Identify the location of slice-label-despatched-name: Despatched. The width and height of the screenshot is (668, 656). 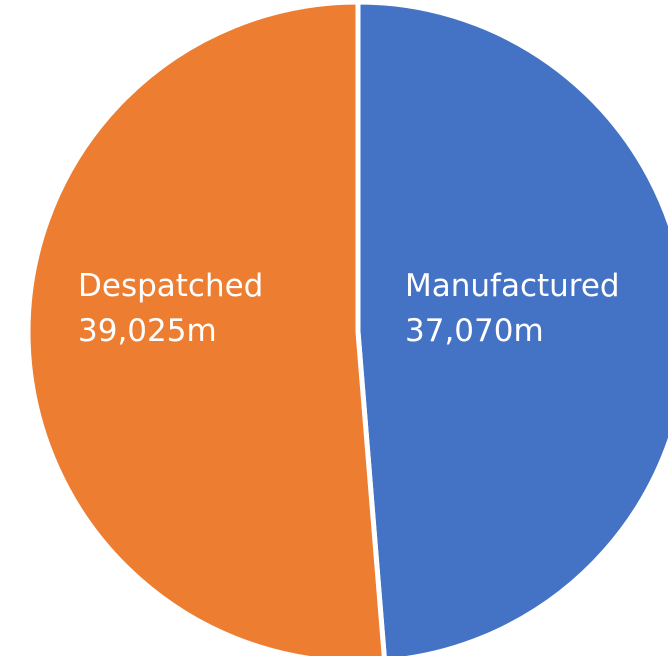
(170, 286).